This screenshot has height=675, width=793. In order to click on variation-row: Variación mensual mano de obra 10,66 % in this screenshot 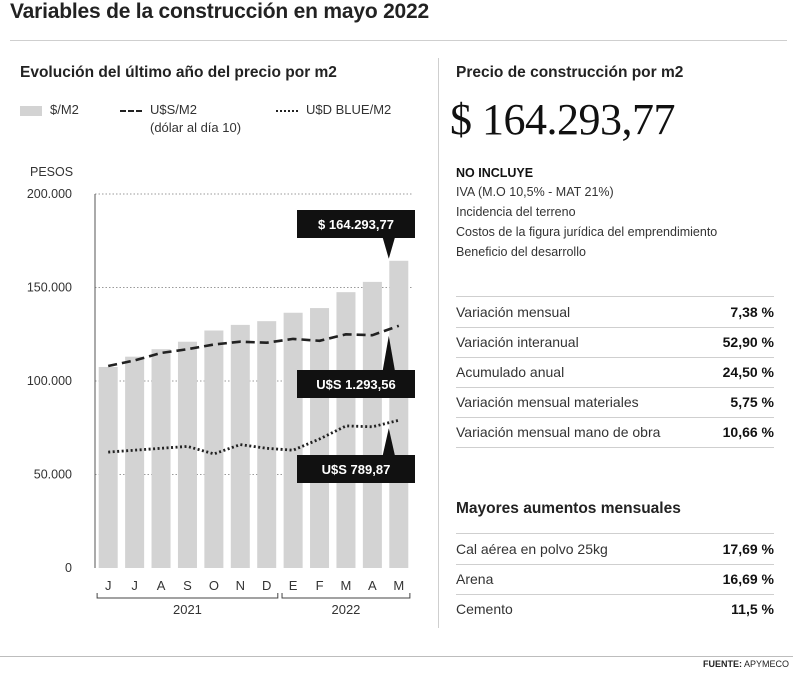, I will do `click(615, 432)`.